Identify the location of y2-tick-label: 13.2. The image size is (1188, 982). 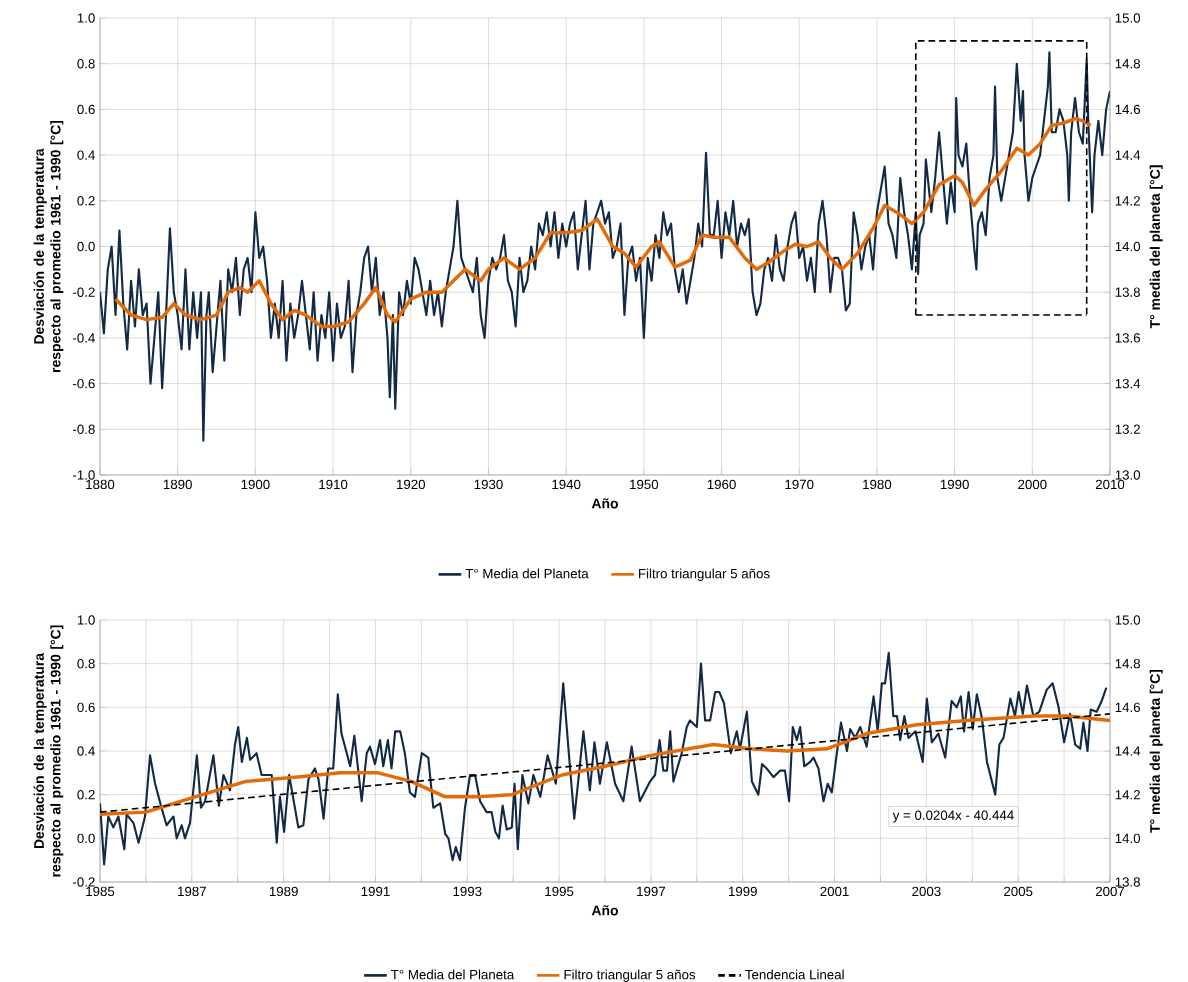
(1127, 429).